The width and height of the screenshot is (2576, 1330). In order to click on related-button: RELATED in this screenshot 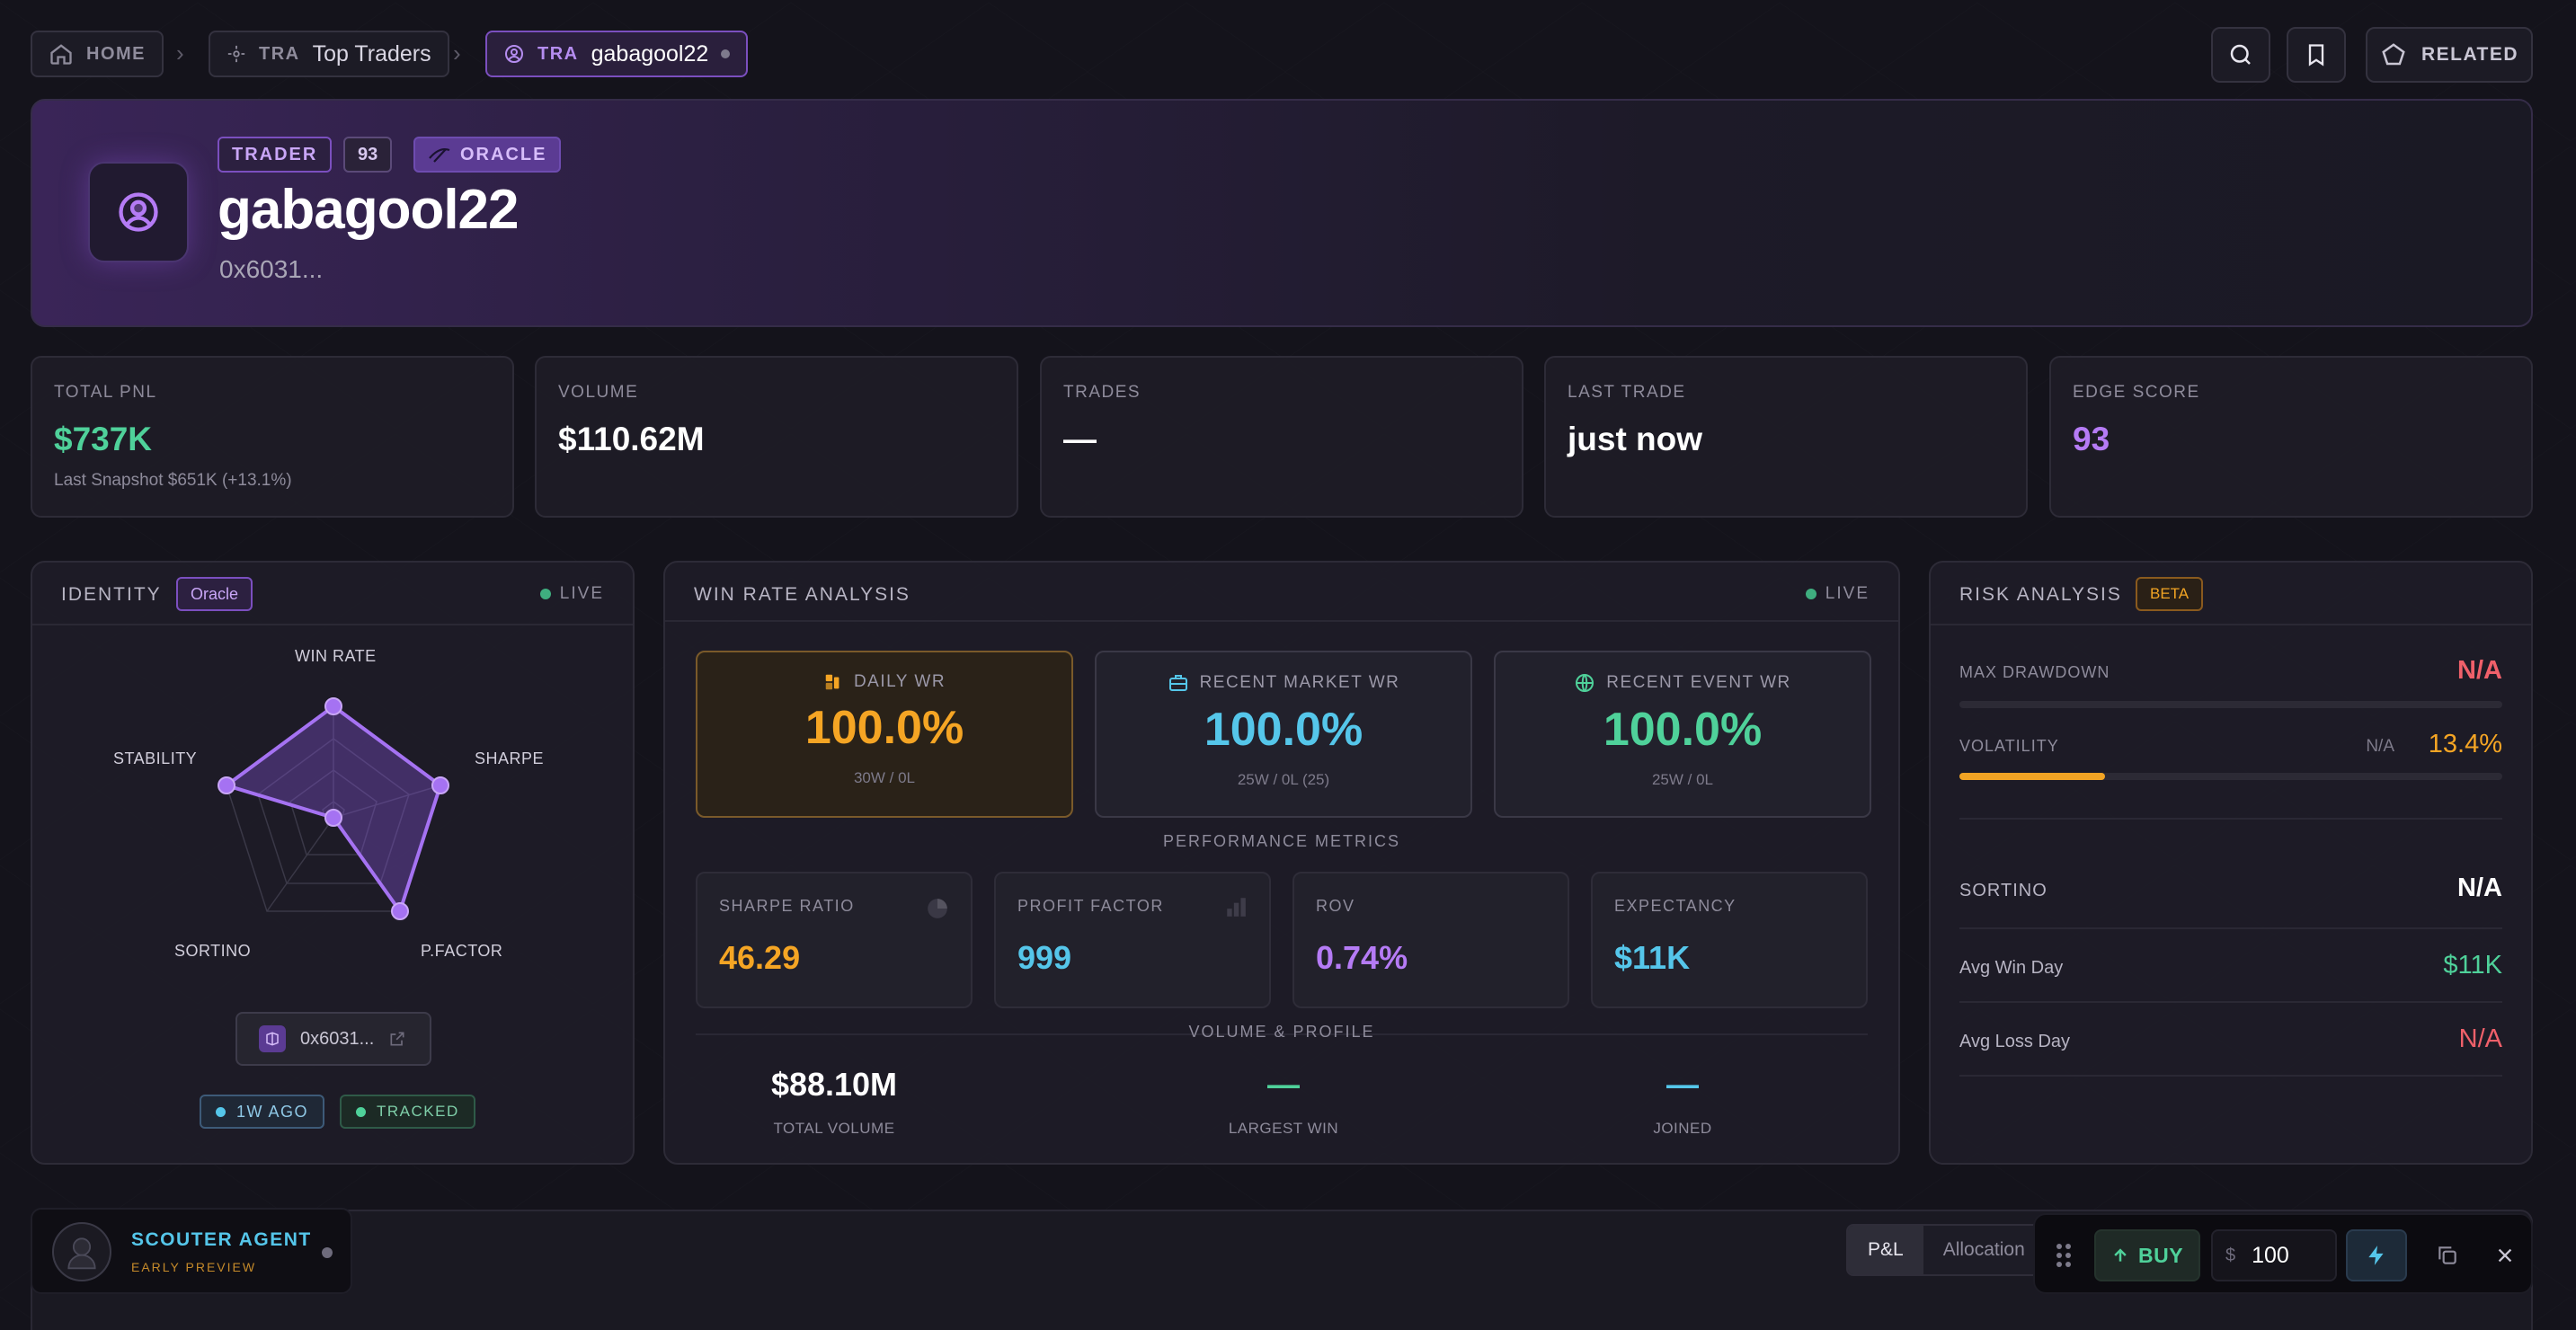, I will do `click(2449, 55)`.